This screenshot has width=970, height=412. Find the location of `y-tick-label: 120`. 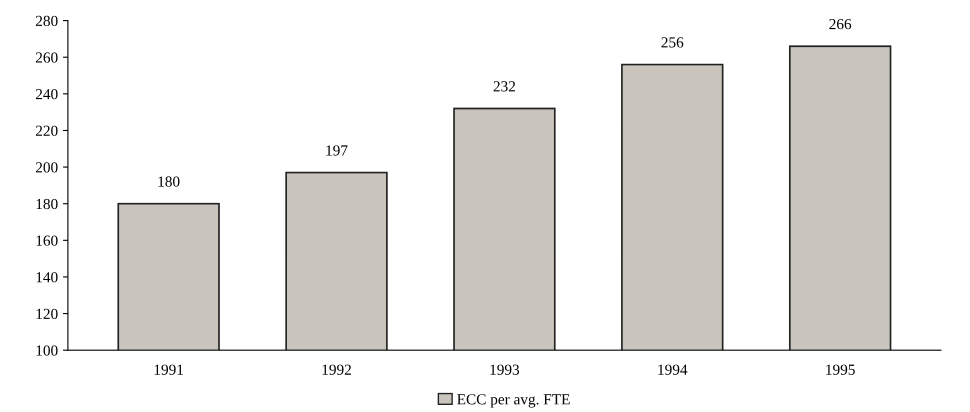

y-tick-label: 120 is located at coordinates (47, 314).